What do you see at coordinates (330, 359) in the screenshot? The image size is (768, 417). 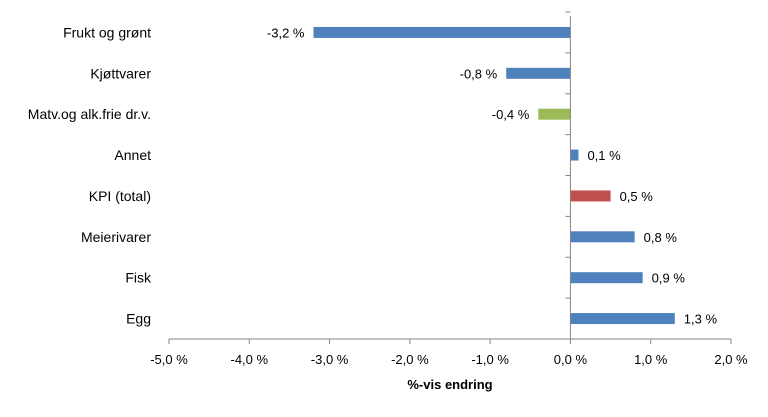 I see `x-tick-label: -3,0 %` at bounding box center [330, 359].